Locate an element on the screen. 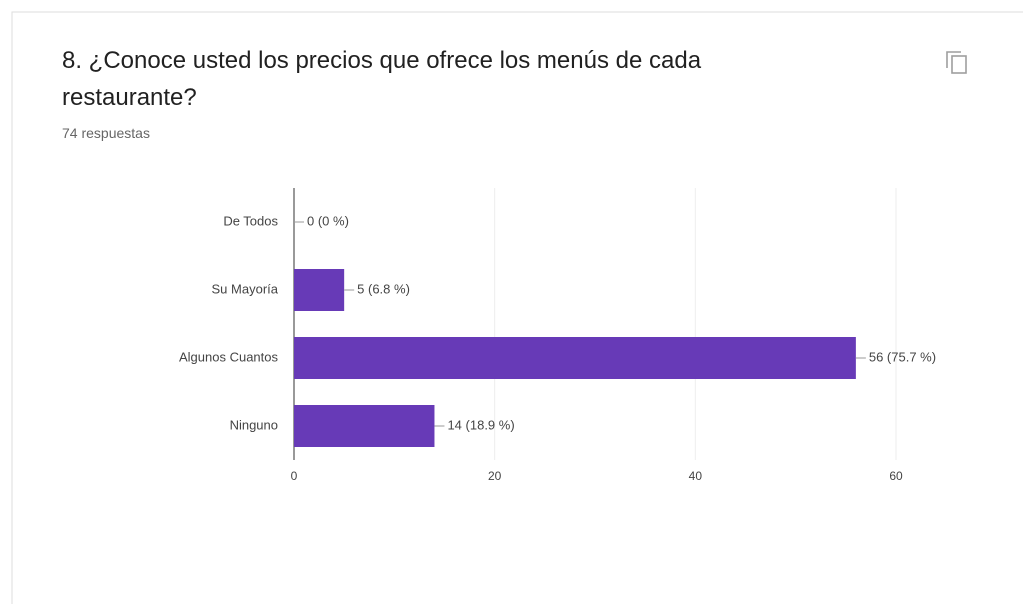  chart-subtitle: 74 respuestas is located at coordinates (106, 133).